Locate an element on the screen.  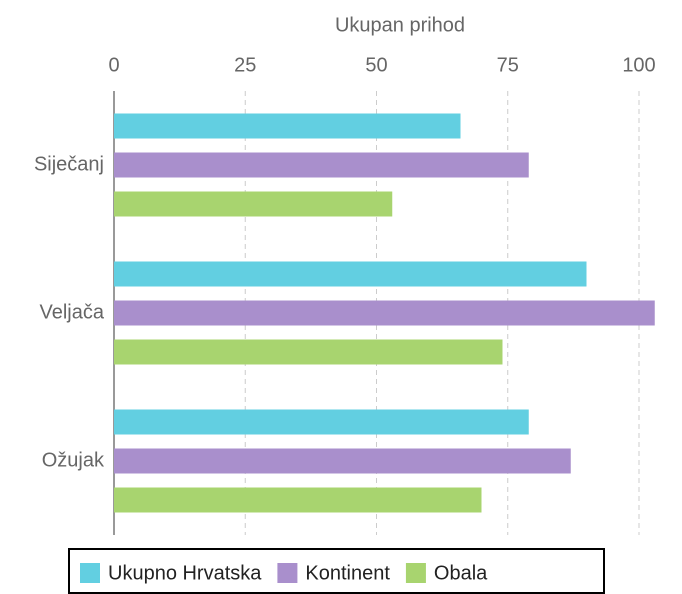
legend-box is located at coordinates (336, 571).